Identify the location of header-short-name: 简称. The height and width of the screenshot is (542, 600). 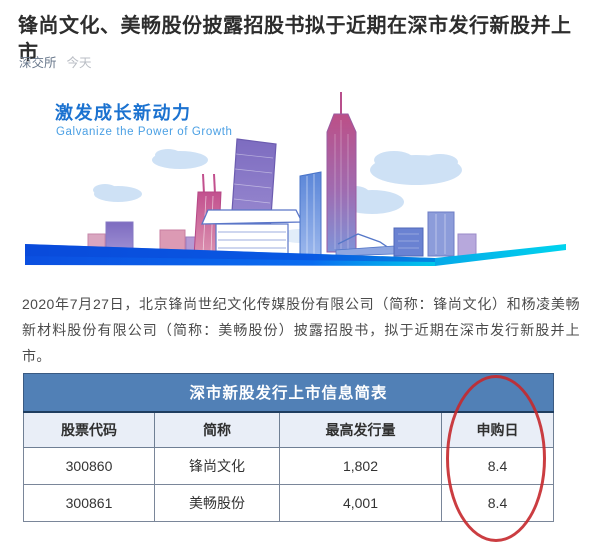
(217, 429).